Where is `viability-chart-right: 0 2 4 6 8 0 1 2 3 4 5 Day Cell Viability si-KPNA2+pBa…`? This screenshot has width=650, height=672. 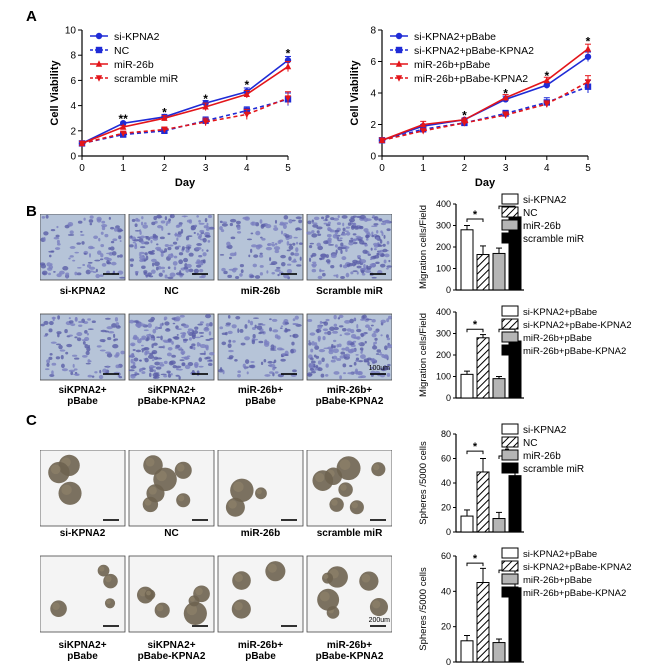 viability-chart-right: 0 2 4 6 8 0 1 2 3 4 5 Day Cell Viability si-KPNA2+pBa… is located at coordinates (470, 108).